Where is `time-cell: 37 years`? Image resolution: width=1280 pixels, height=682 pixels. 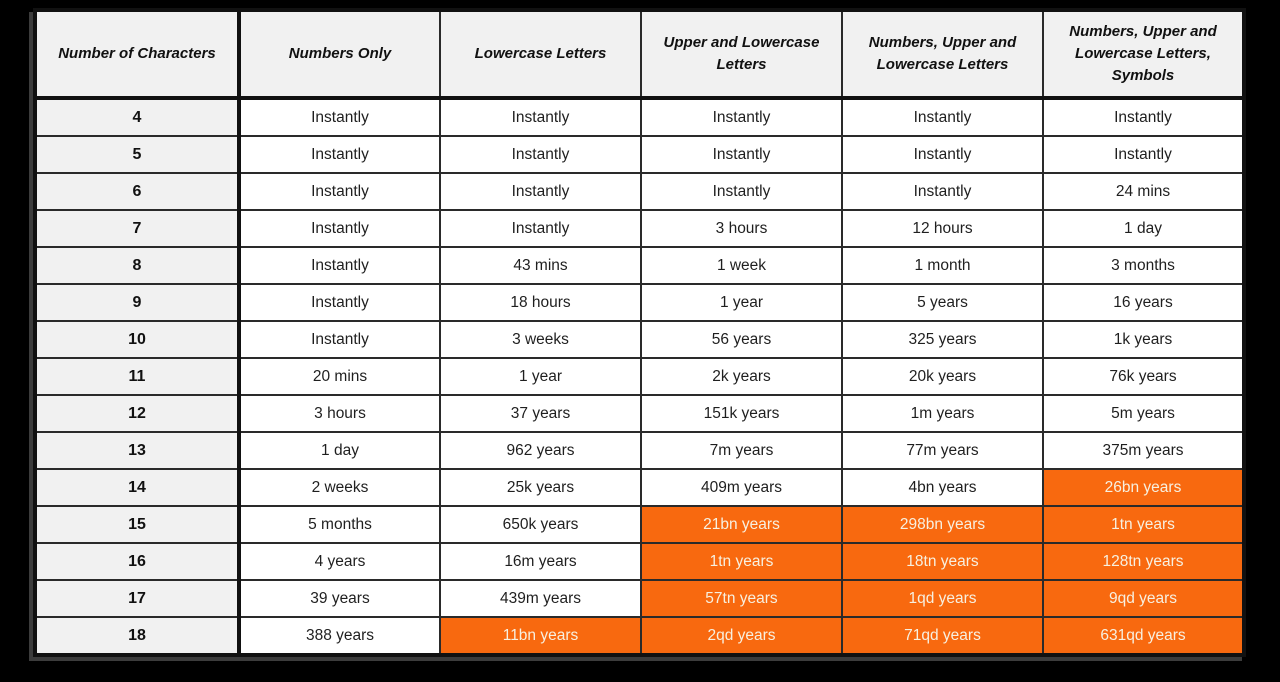 time-cell: 37 years is located at coordinates (540, 413).